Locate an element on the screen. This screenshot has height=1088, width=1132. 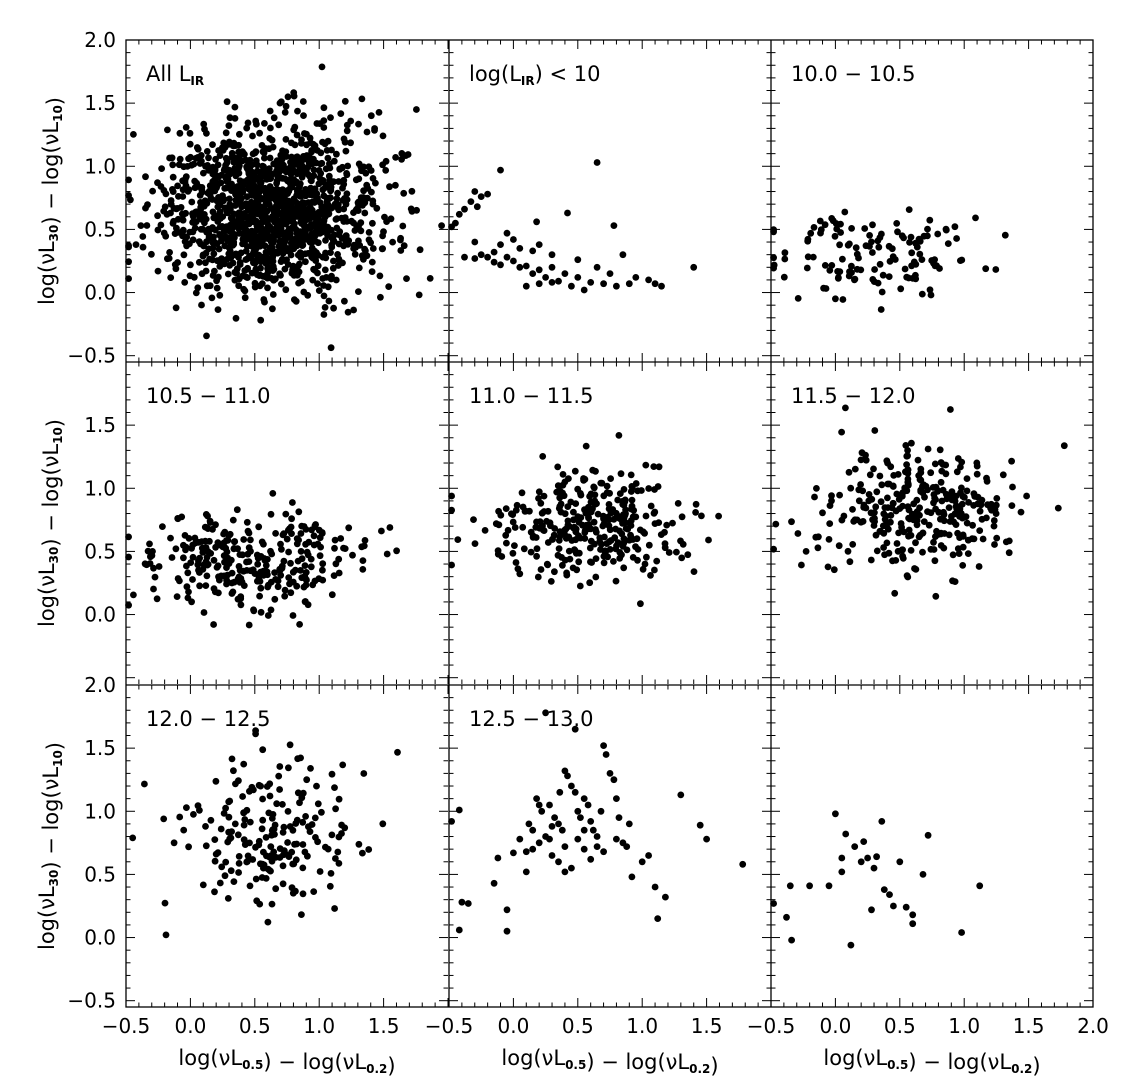
panel-4-points is located at coordinates (262, 559).